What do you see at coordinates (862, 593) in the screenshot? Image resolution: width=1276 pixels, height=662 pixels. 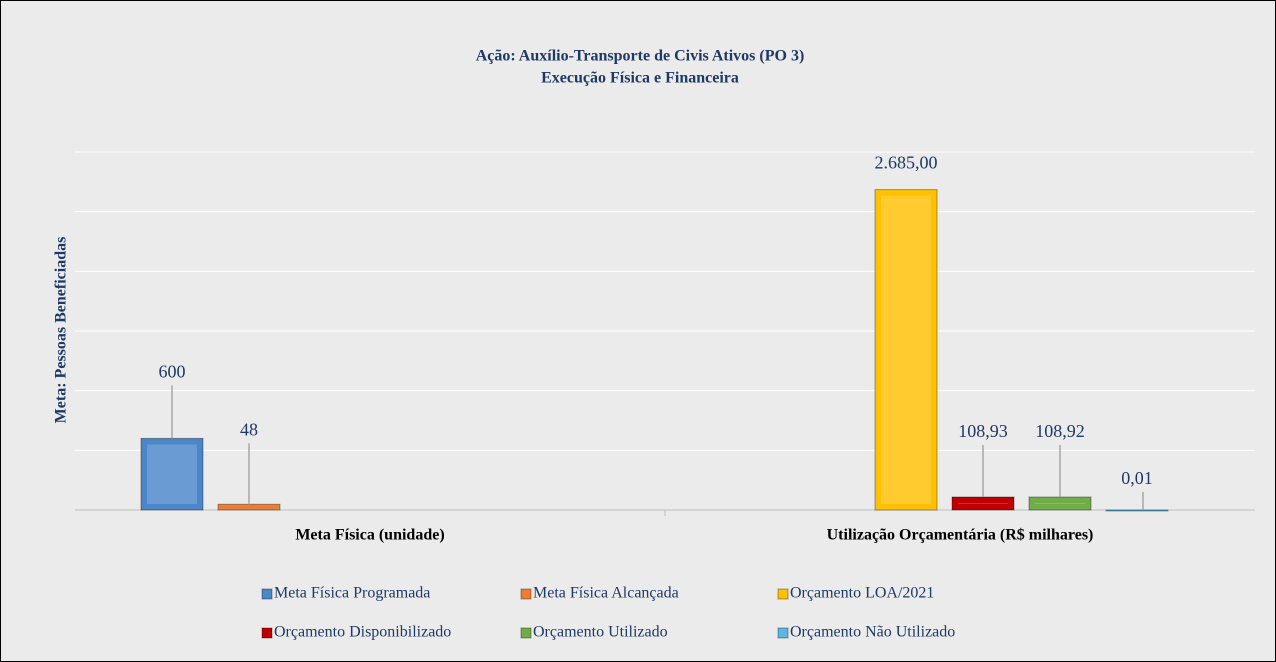 I see `legend-label: Orçamento LOA/2021` at bounding box center [862, 593].